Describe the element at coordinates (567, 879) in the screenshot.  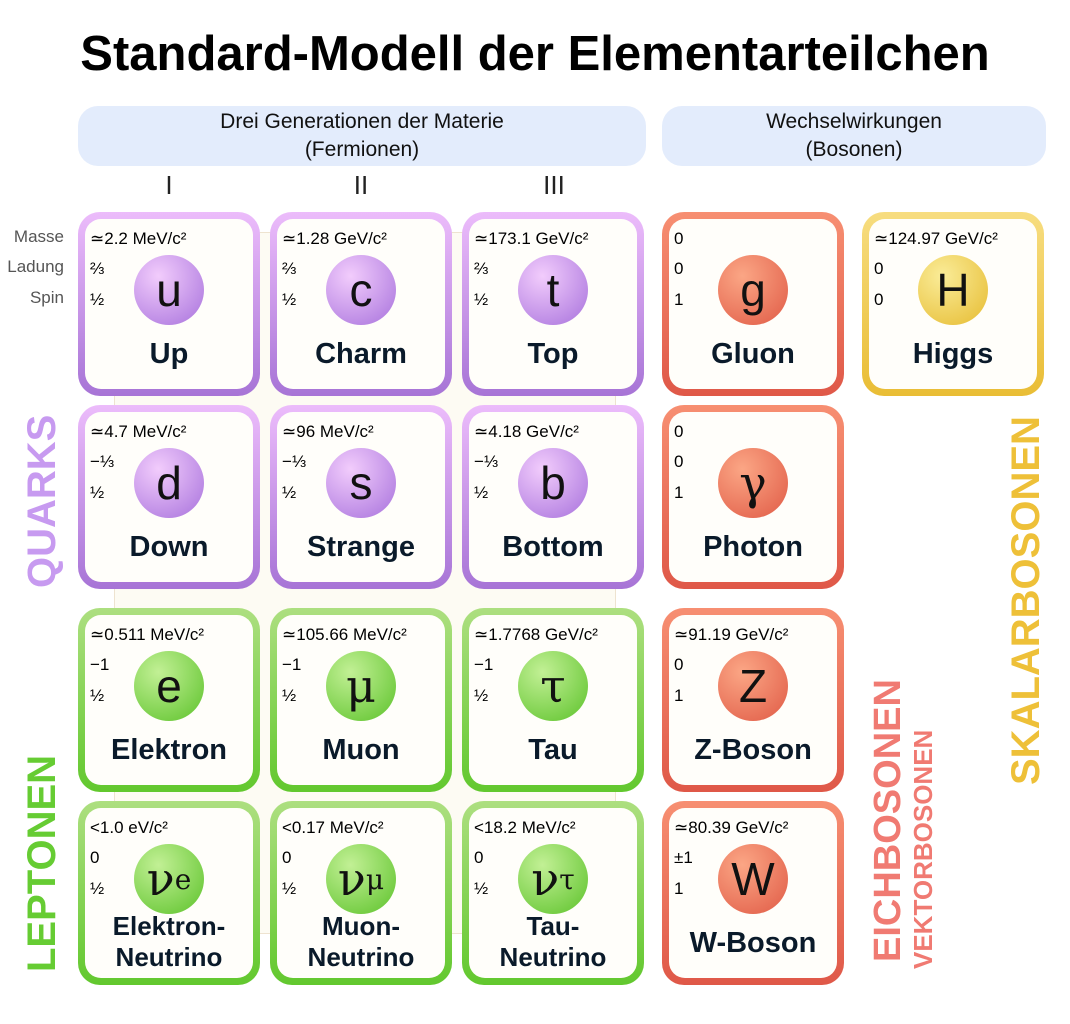
I see `particle-symbol-subscript: τ` at that location.